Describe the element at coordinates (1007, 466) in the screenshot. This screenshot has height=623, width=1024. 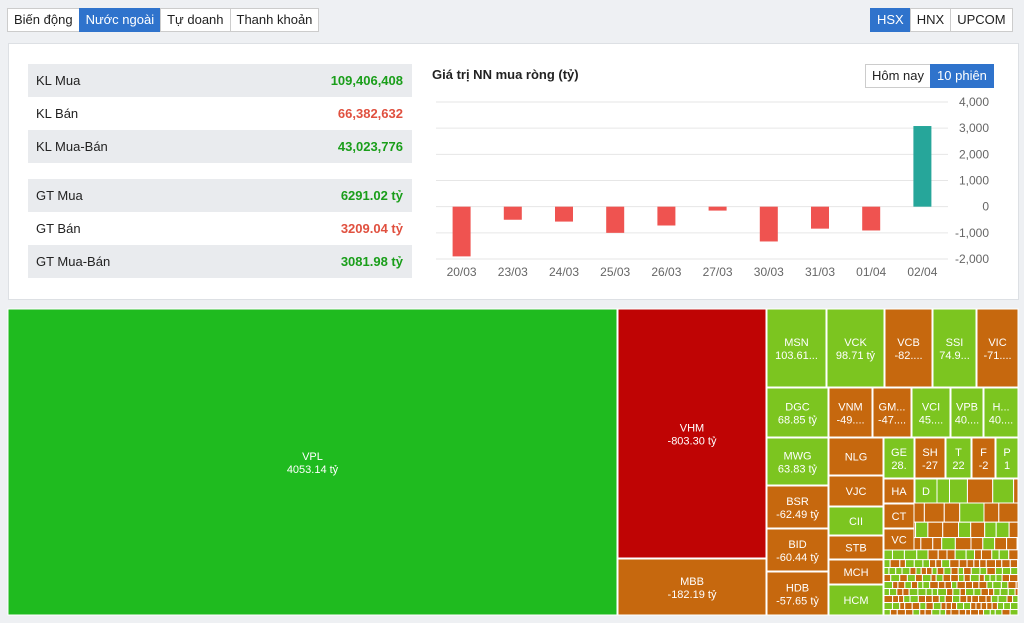
I see `tile-value: 1` at that location.